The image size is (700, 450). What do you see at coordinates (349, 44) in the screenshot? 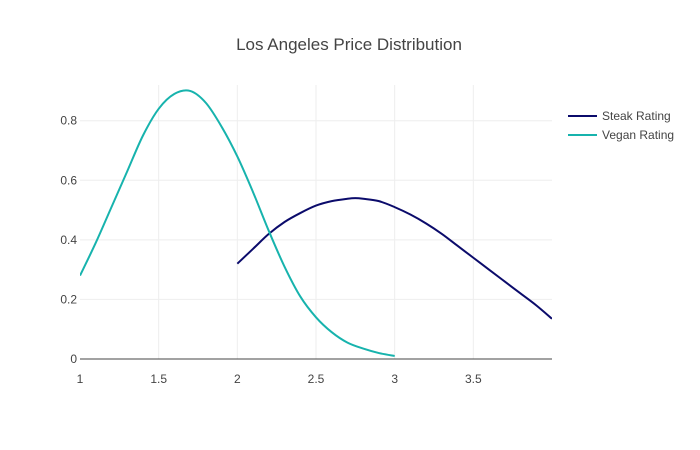
I see `chart-title: Los Angeles Price Distribution` at bounding box center [349, 44].